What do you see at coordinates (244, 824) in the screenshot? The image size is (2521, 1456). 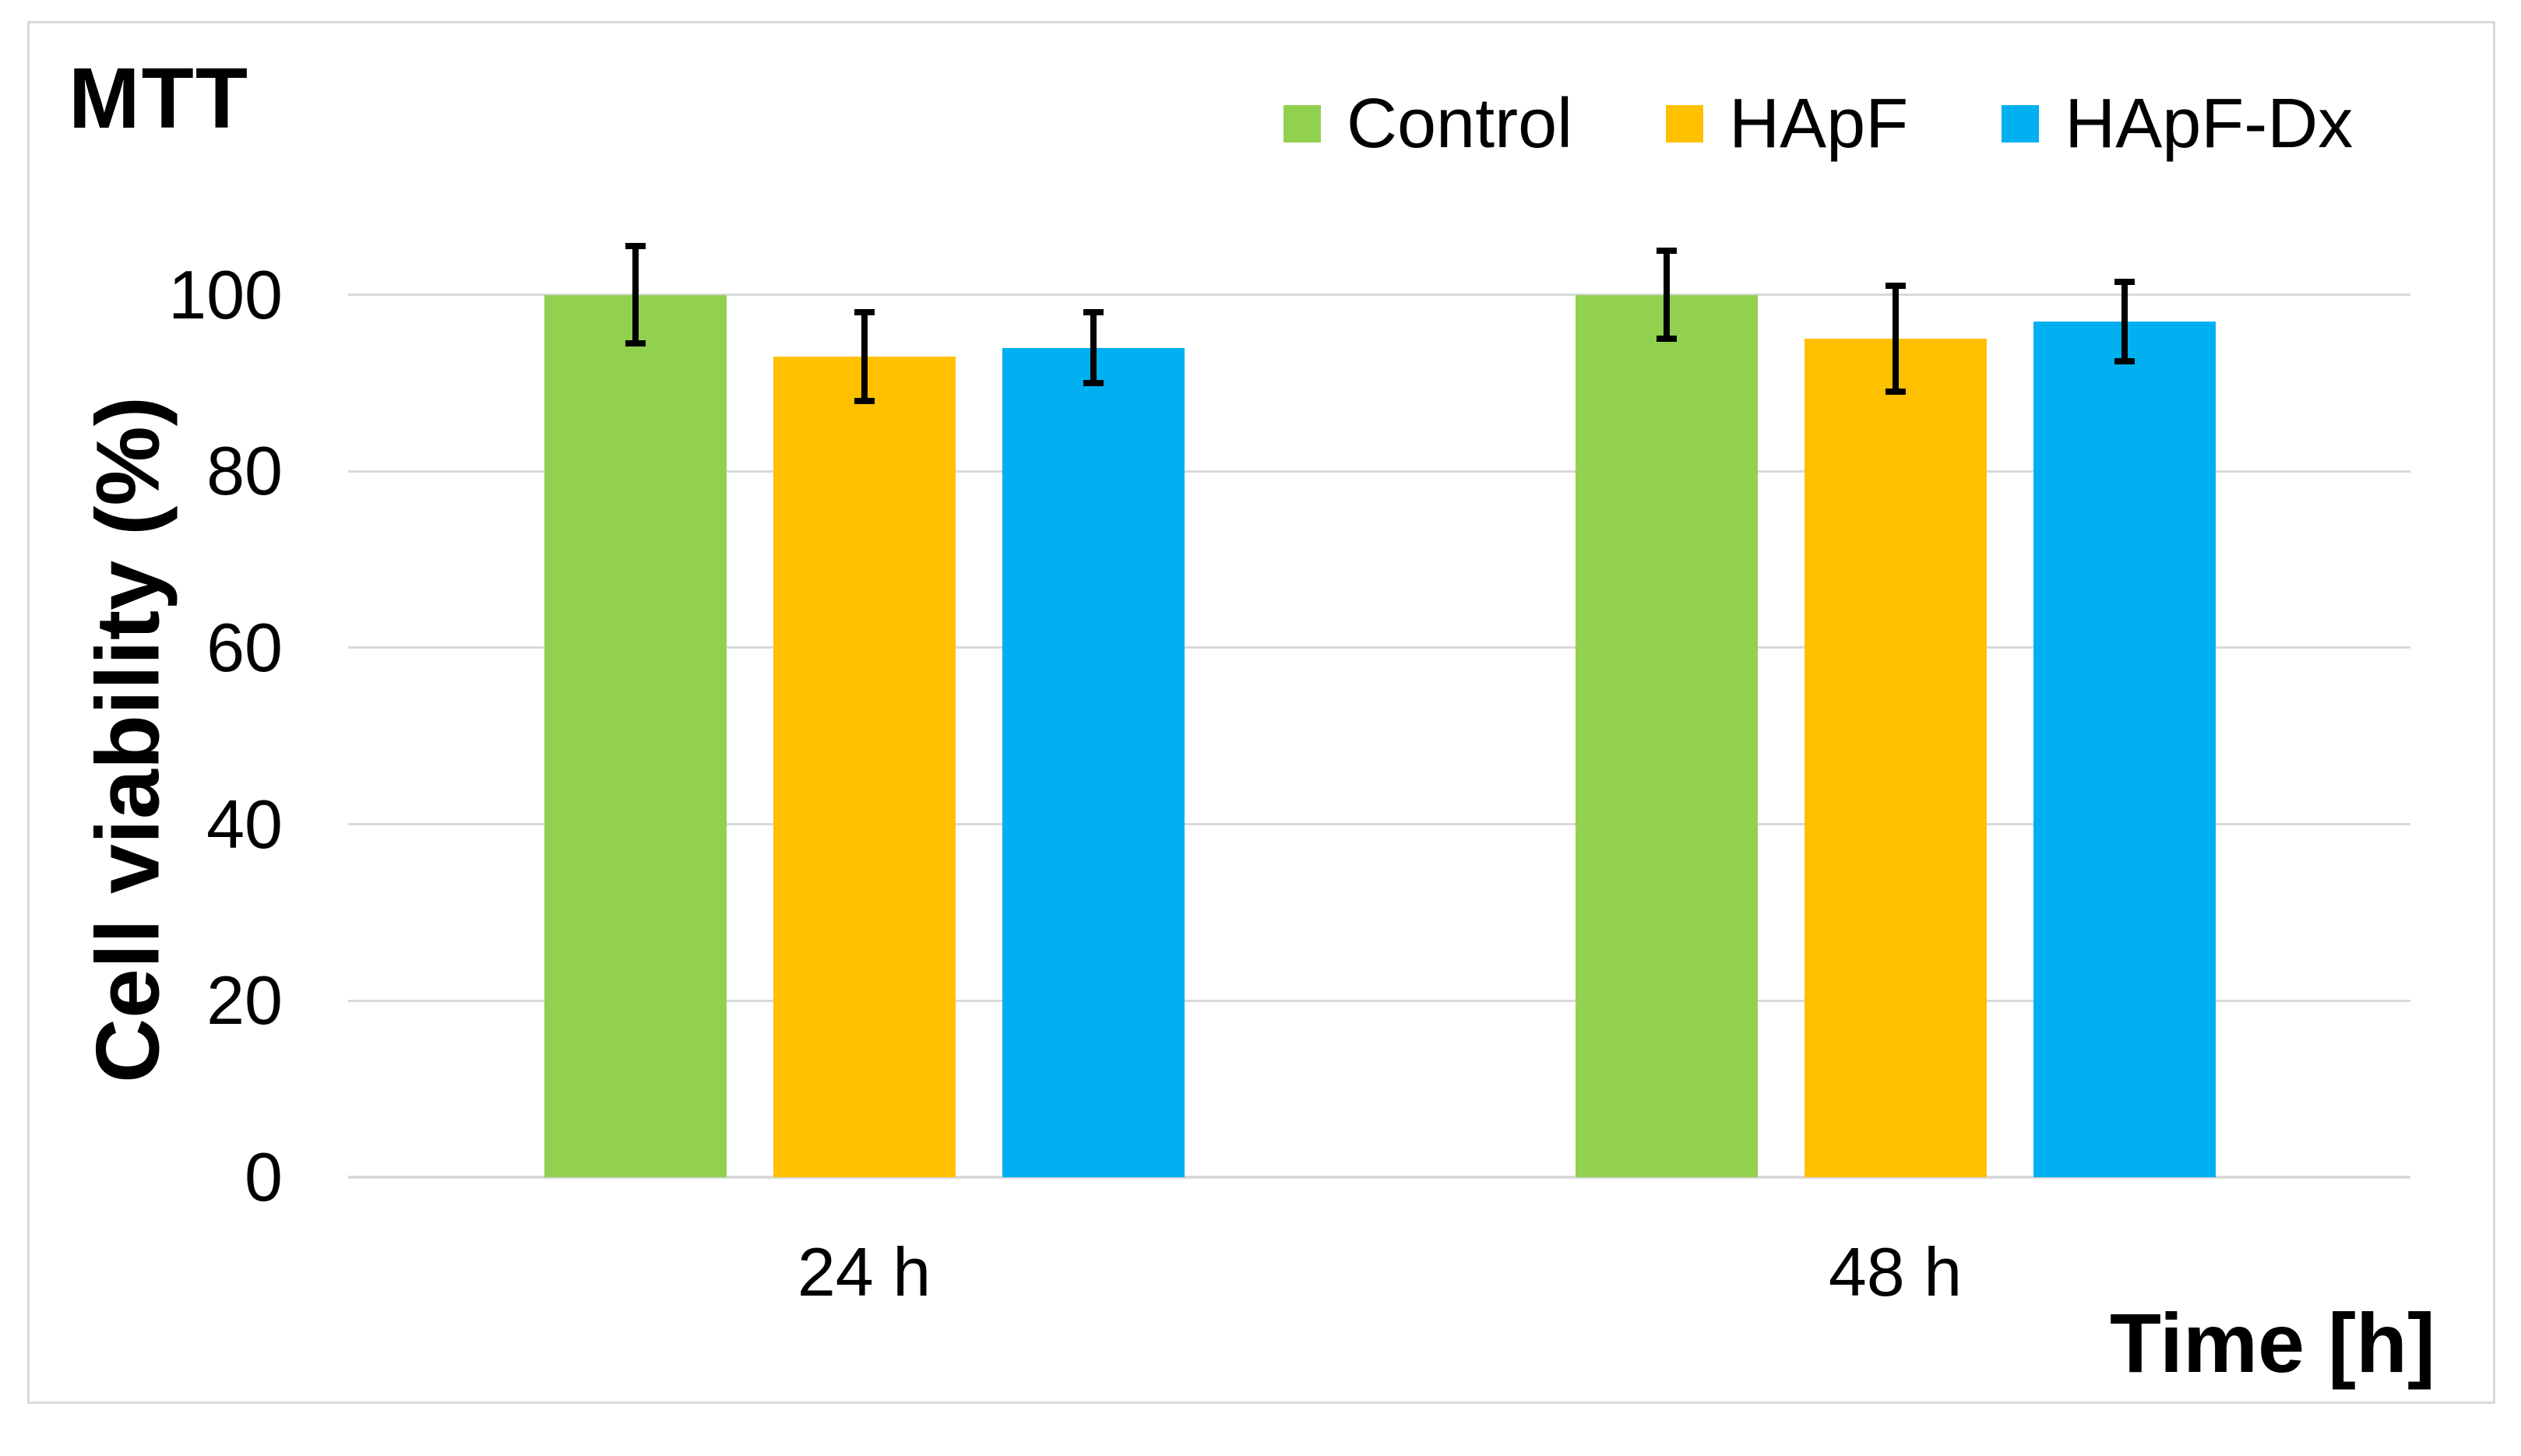 I see `y-tick-label-40: 40` at bounding box center [244, 824].